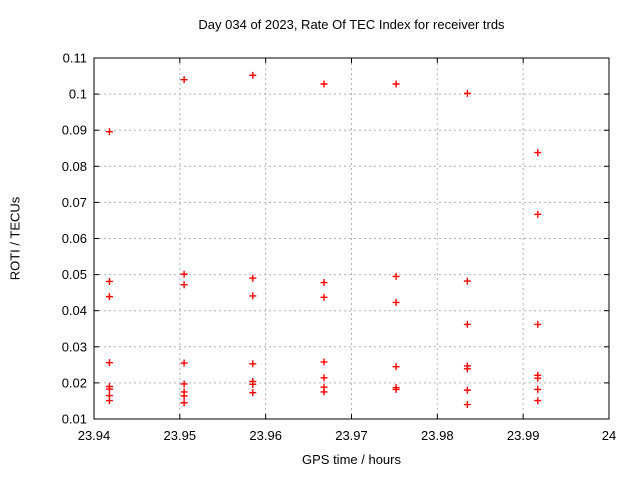 The width and height of the screenshot is (640, 480). What do you see at coordinates (75, 58) in the screenshot?
I see `y-tick-label: 0.11` at bounding box center [75, 58].